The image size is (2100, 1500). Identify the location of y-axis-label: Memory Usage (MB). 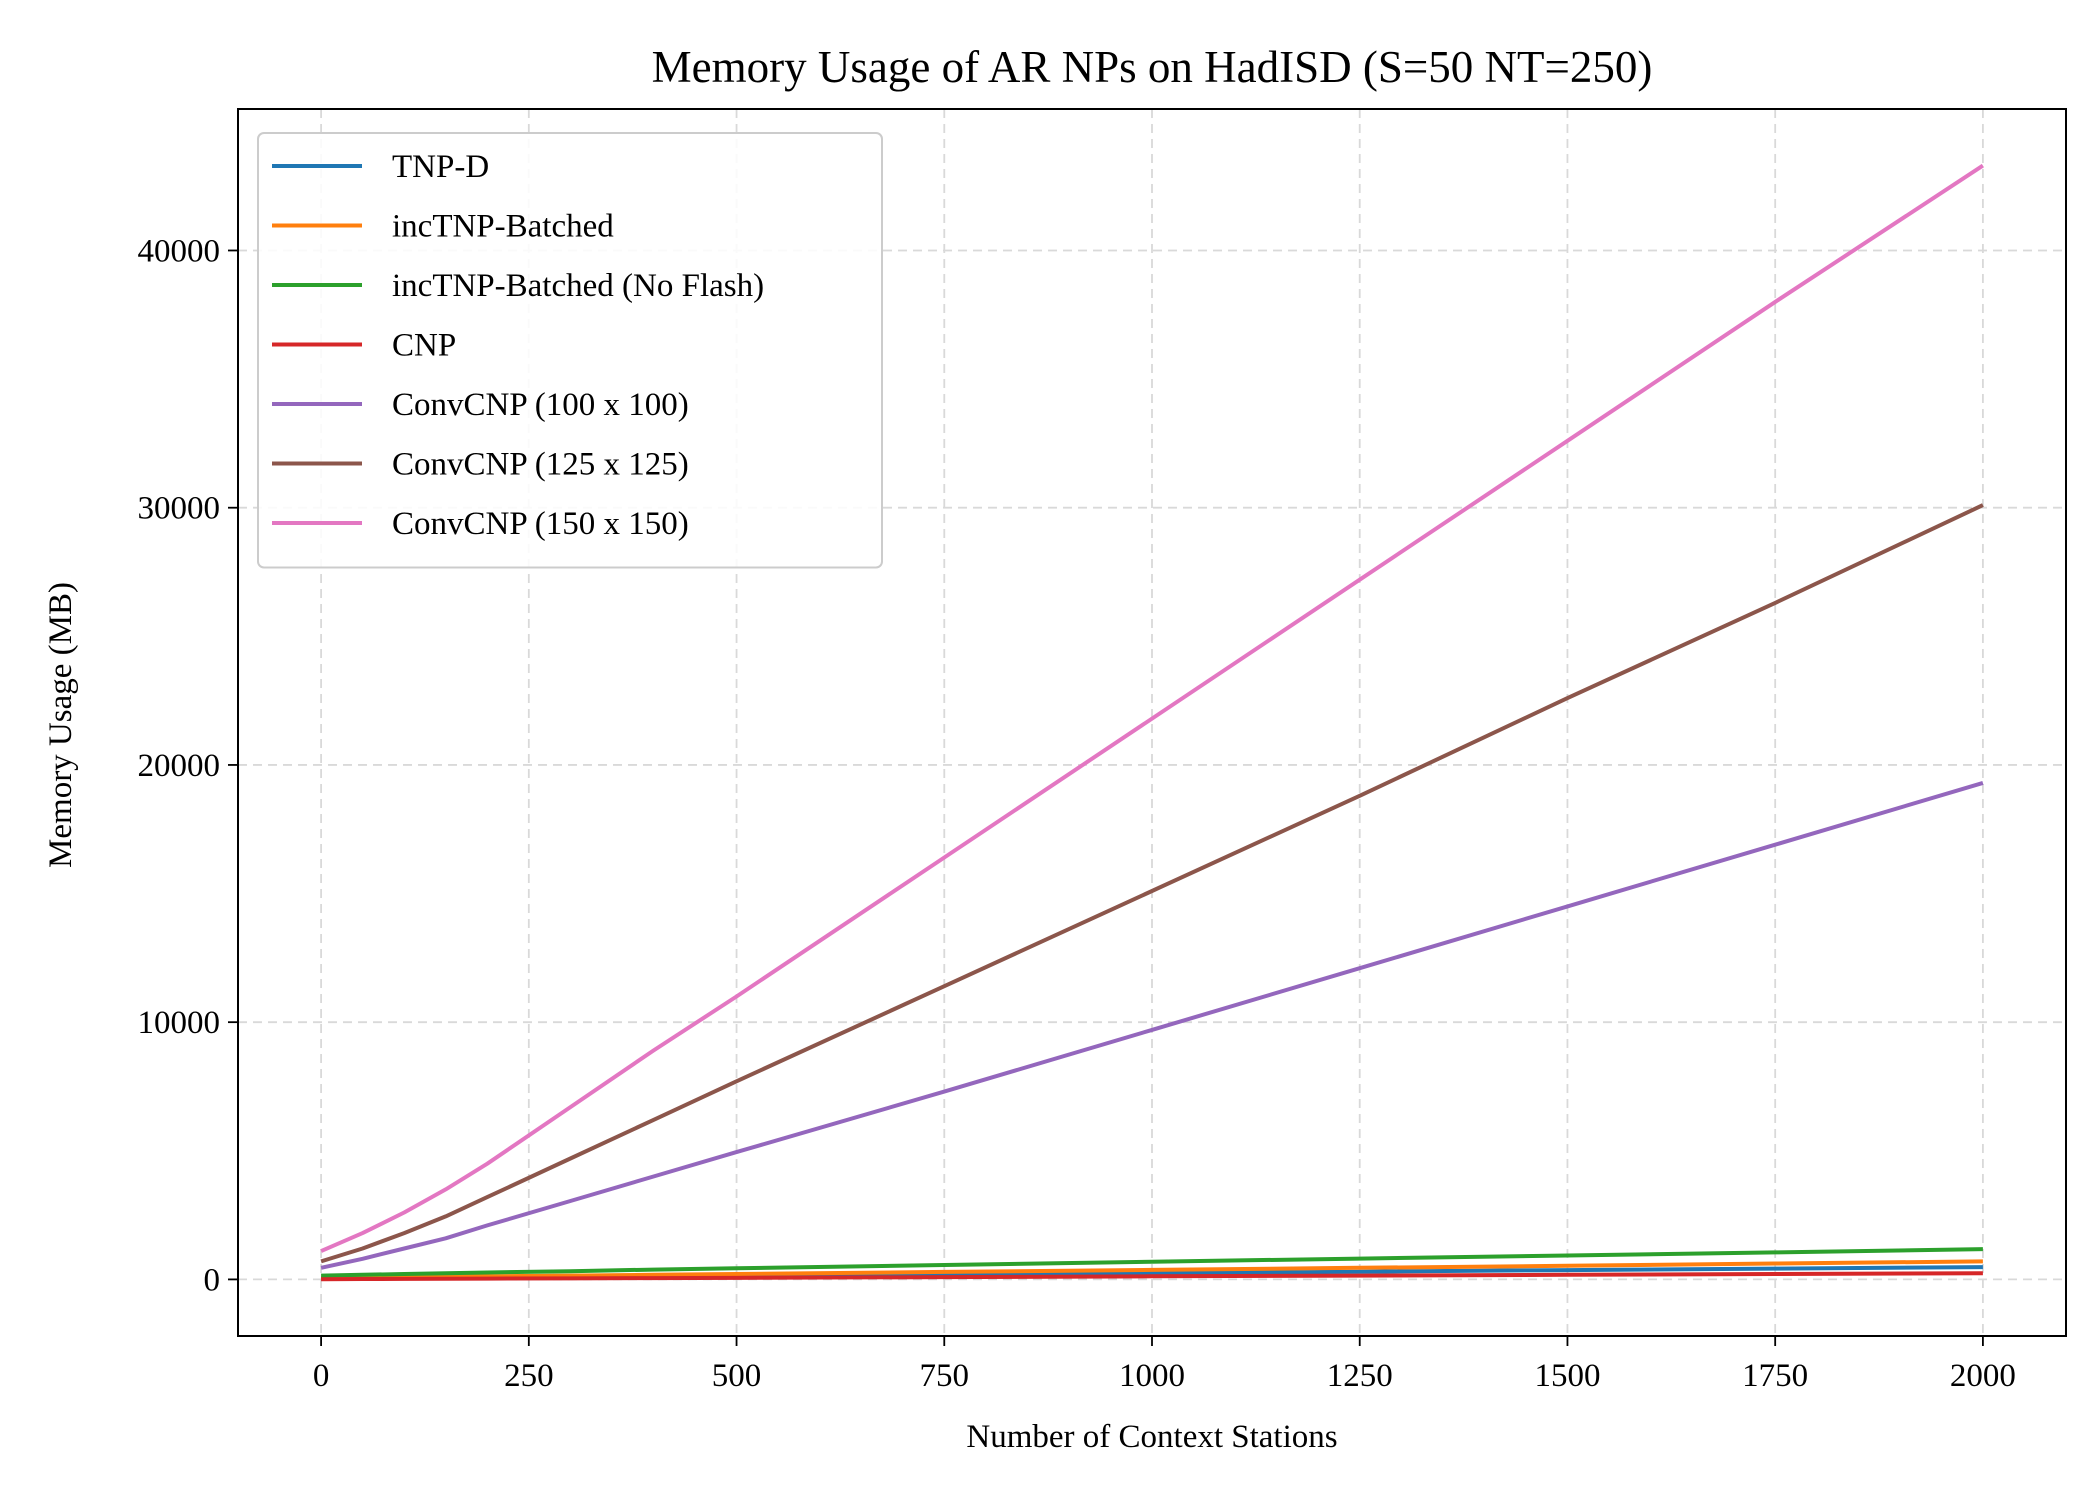
(61, 725).